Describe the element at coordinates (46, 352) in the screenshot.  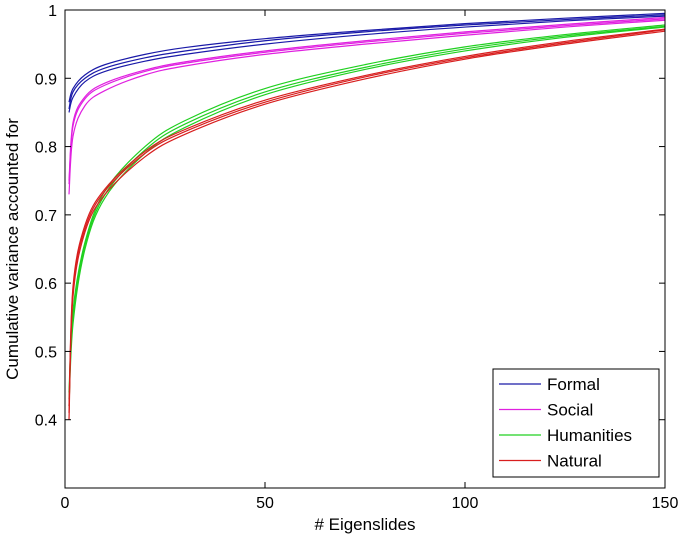
I see `y-tick-label: 0.5` at that location.